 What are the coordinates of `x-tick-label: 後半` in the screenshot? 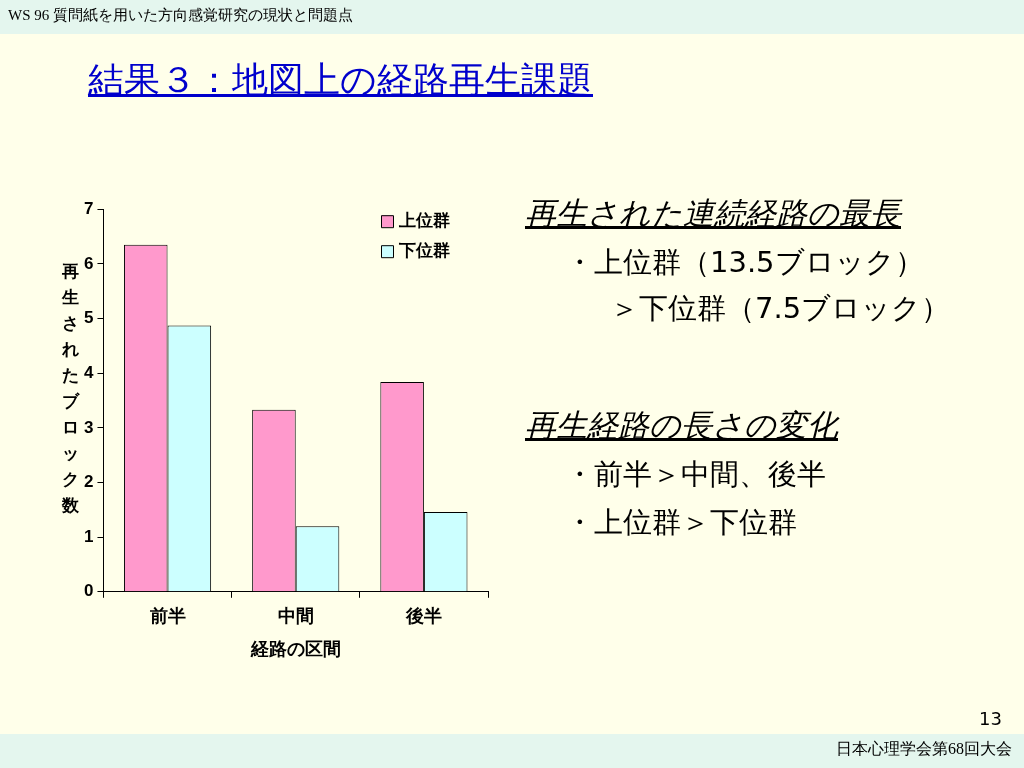 It's located at (423, 615).